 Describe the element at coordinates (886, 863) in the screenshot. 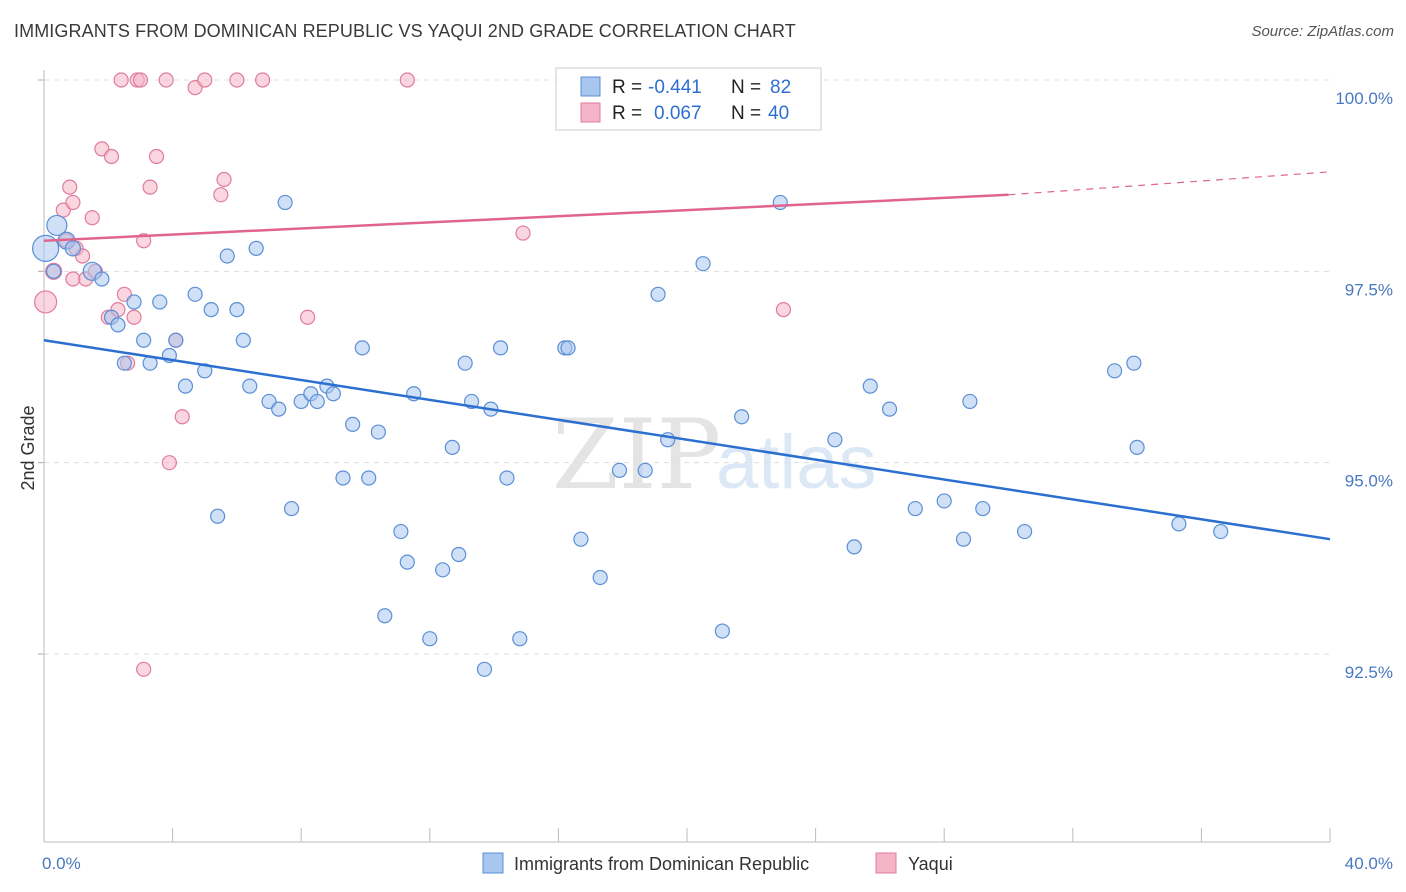

I see `bottom-legend-swatch-pink` at that location.